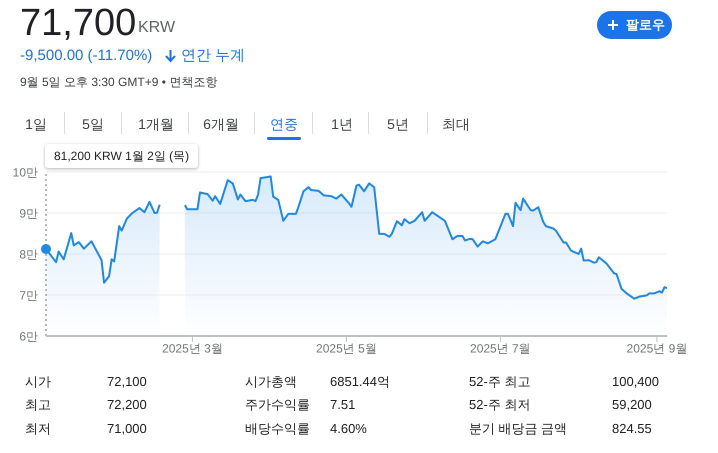 The image size is (718, 453). I want to click on text: 시가총액, so click(271, 382).